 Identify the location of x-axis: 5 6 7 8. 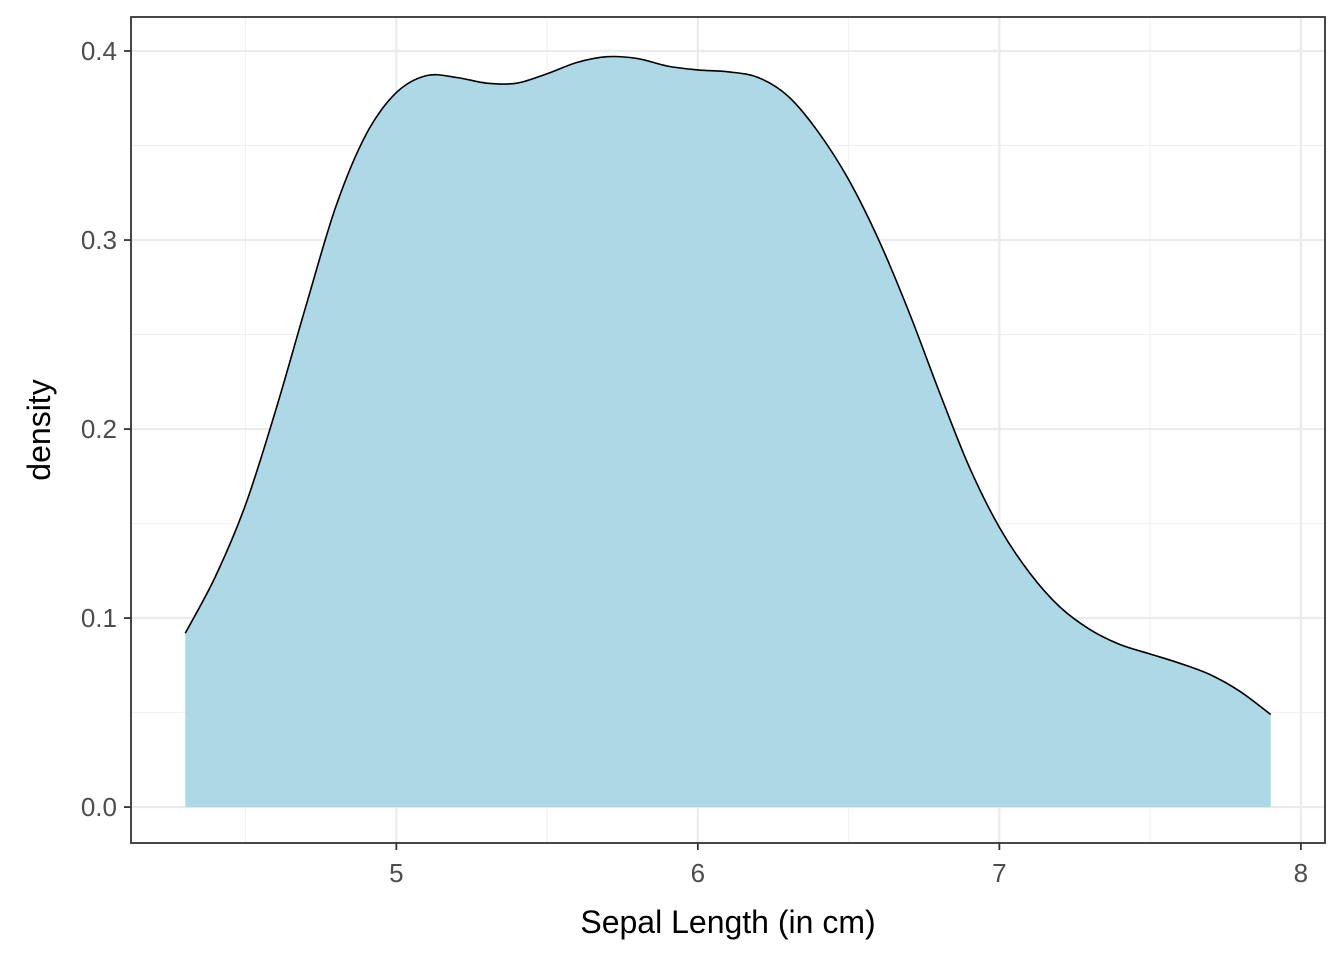
(848, 865).